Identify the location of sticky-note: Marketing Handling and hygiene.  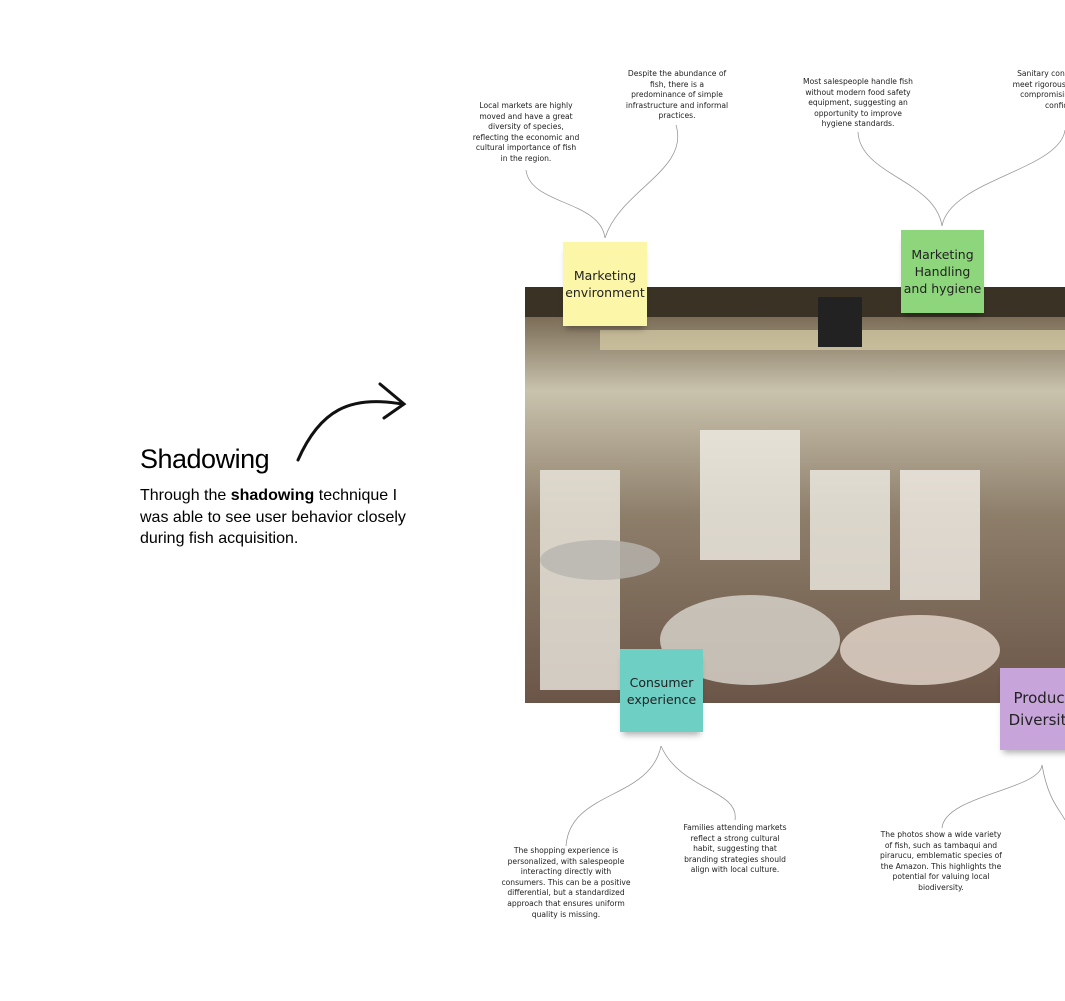
(942, 271).